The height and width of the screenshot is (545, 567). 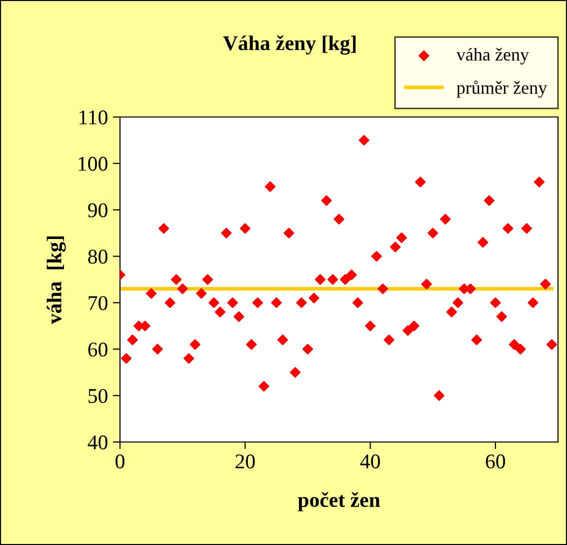 What do you see at coordinates (56, 280) in the screenshot?
I see `y-axis-title: váha [kg]` at bounding box center [56, 280].